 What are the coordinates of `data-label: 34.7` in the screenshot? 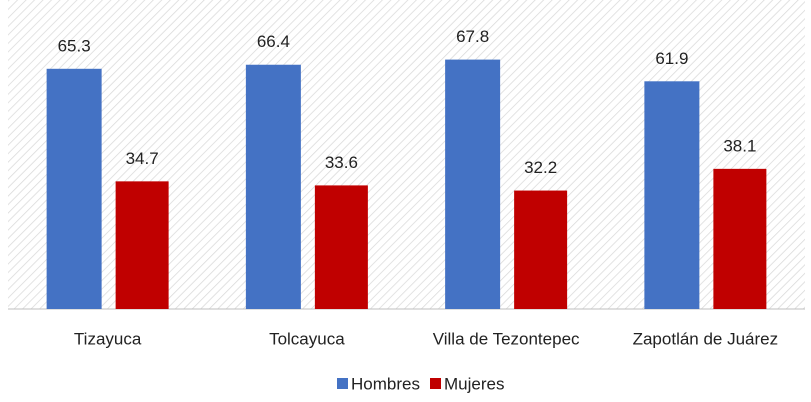 It's located at (142, 158).